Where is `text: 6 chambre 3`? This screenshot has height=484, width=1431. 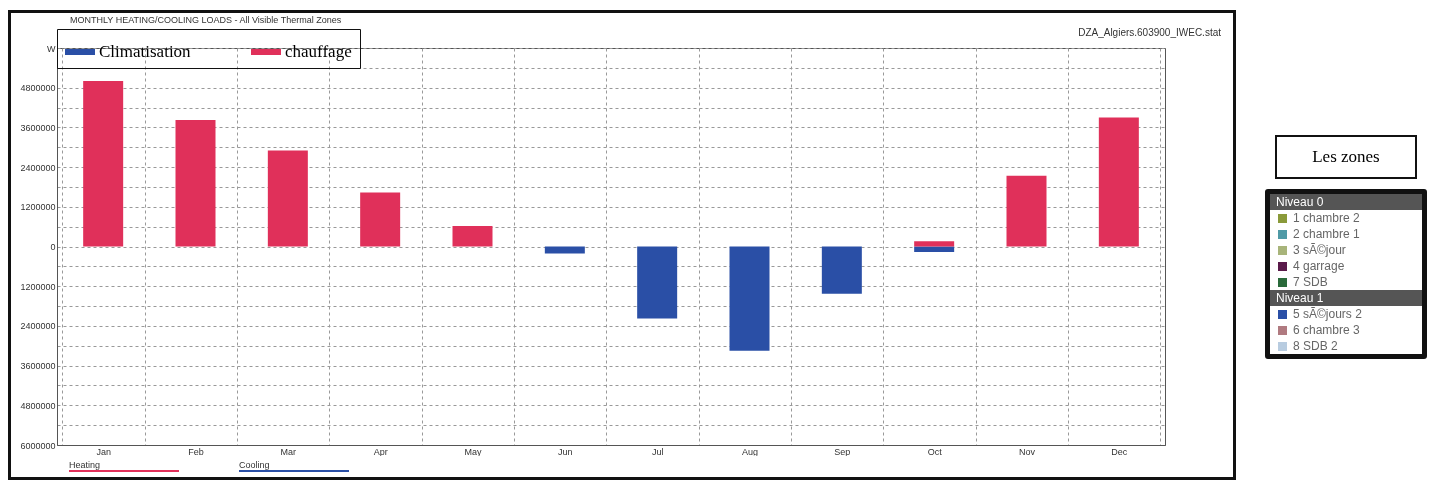 text: 6 chambre 3 is located at coordinates (1326, 330).